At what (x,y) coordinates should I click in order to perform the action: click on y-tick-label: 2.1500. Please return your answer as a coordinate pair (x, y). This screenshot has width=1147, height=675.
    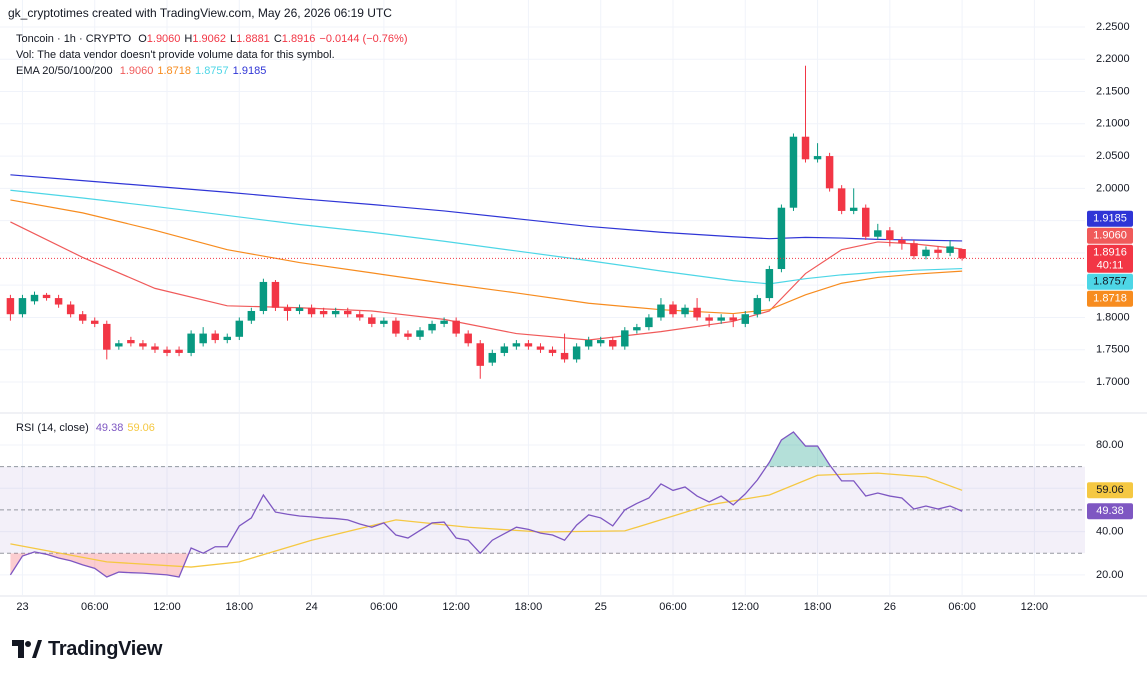
    Looking at the image, I should click on (1113, 91).